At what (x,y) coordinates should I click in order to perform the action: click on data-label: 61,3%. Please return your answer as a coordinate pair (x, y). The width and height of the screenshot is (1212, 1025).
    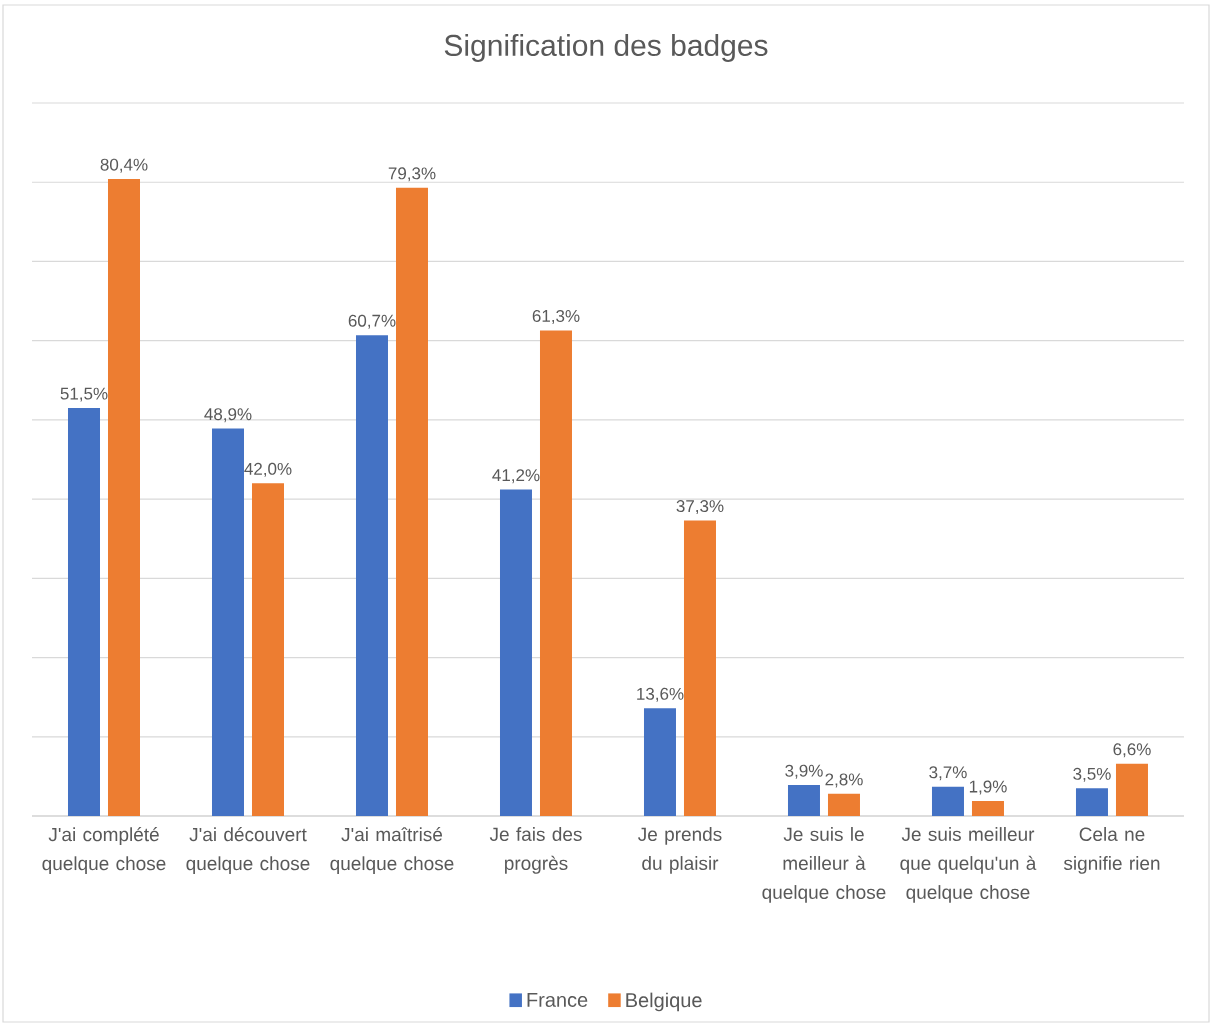
    Looking at the image, I should click on (556, 316).